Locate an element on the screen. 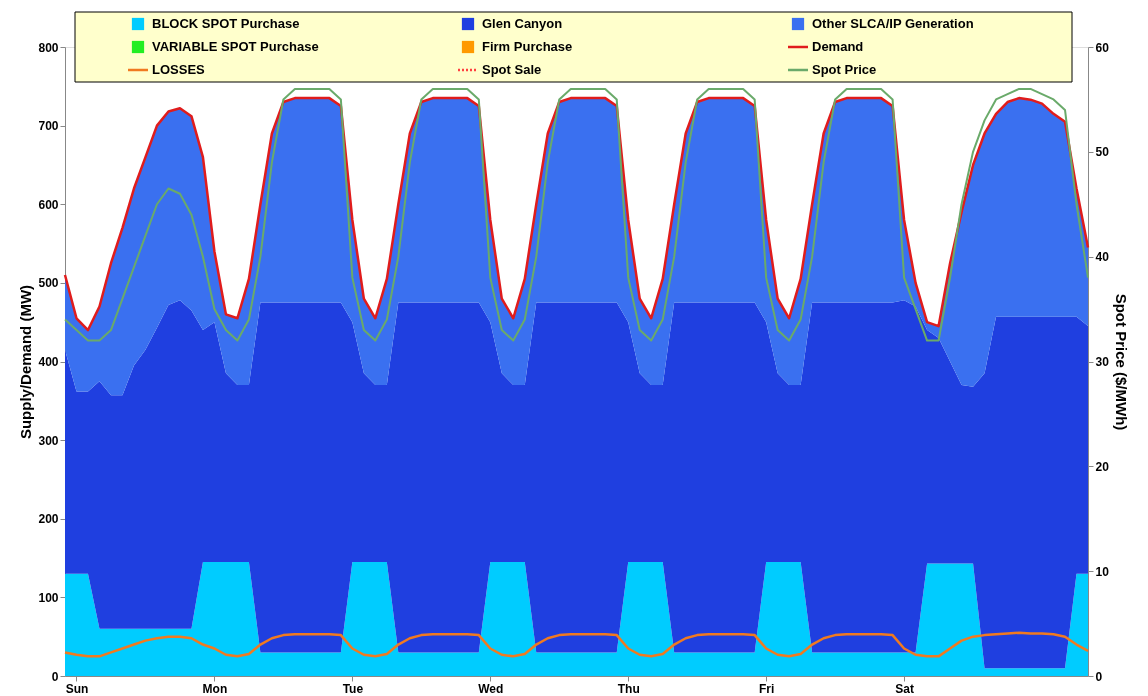  legend-label: Spot Price is located at coordinates (844, 69).